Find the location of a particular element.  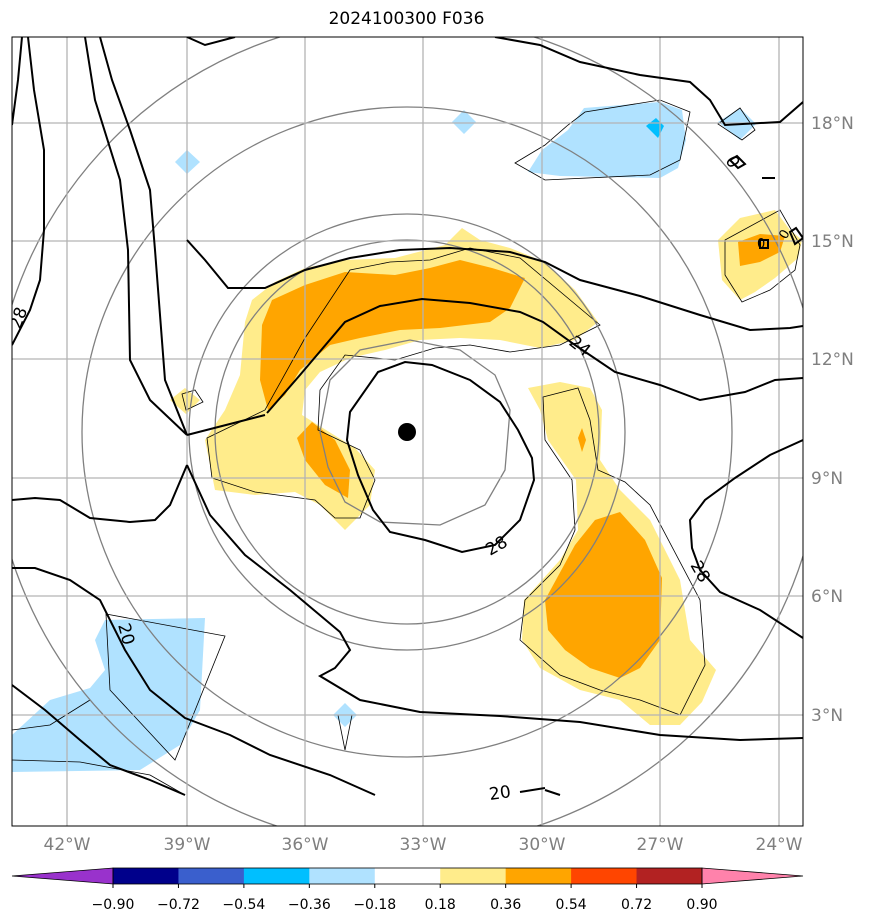

colorbar-tick-label: −0.90 is located at coordinates (113, 905).